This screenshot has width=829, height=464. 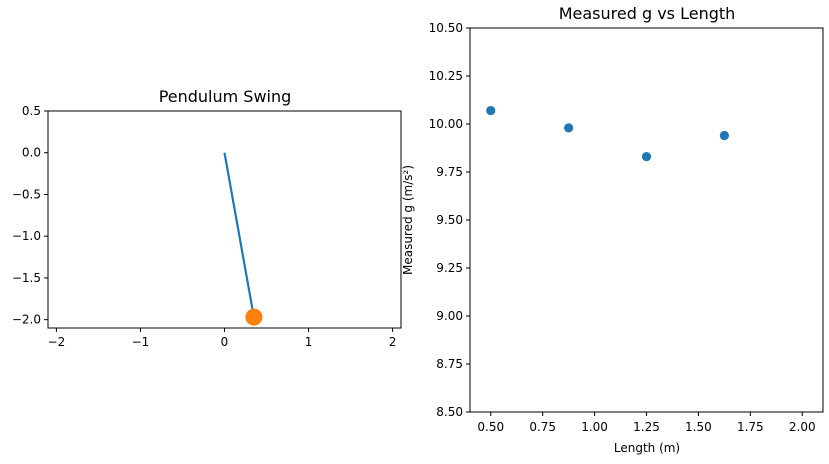 What do you see at coordinates (26, 194) in the screenshot?
I see `pendulum-y-tick-label: −0.5` at bounding box center [26, 194].